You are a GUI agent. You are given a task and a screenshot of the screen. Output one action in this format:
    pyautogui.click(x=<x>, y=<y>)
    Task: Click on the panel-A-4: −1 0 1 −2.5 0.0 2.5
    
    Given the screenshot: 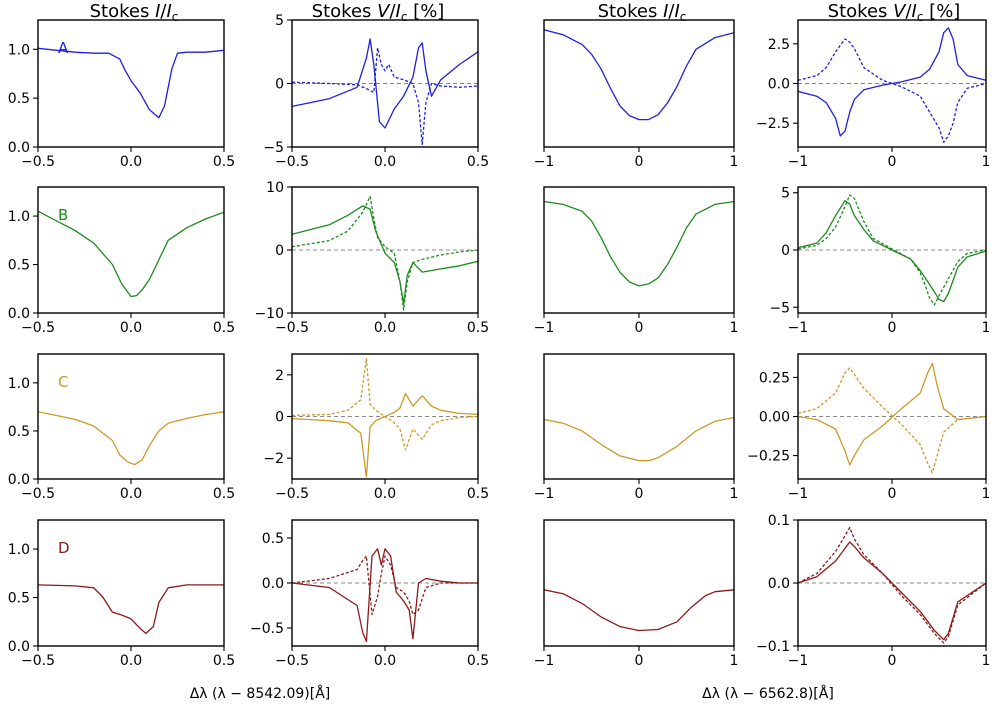 What is the action you would take?
    pyautogui.click(x=873, y=94)
    